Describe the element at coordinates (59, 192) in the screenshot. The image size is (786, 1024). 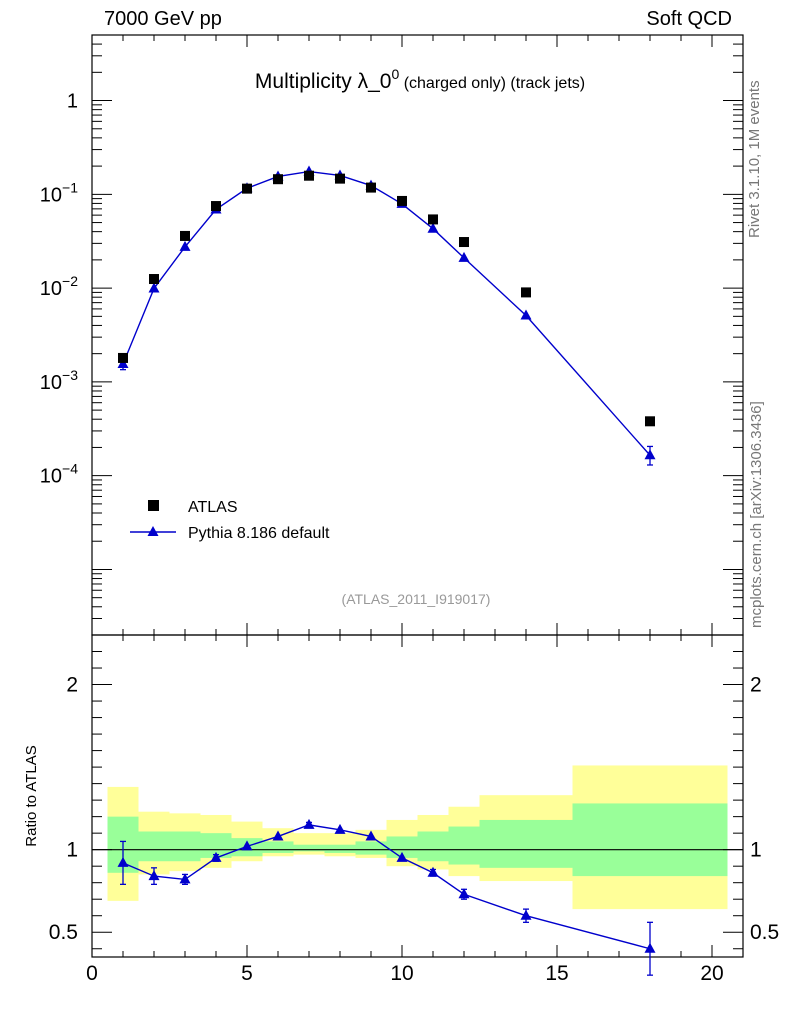
I see `y-tick-label: 10⁻¹` at that location.